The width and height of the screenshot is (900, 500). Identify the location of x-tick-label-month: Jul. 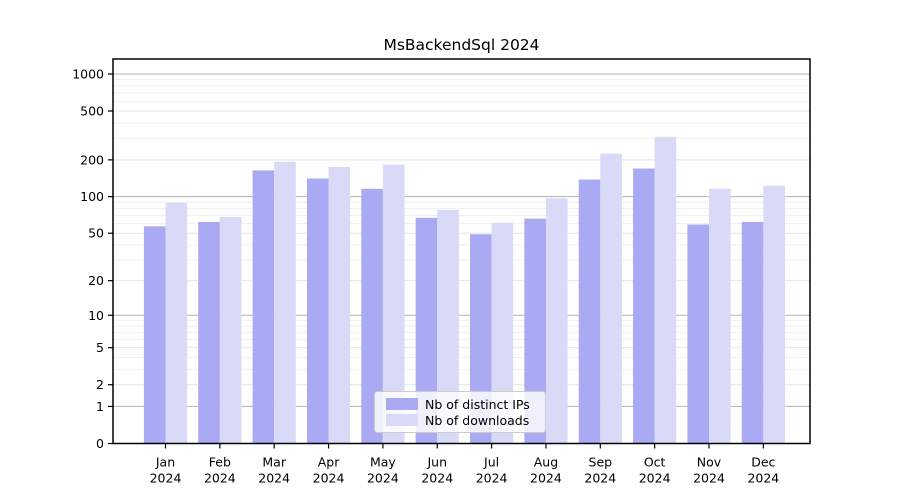
(491, 462).